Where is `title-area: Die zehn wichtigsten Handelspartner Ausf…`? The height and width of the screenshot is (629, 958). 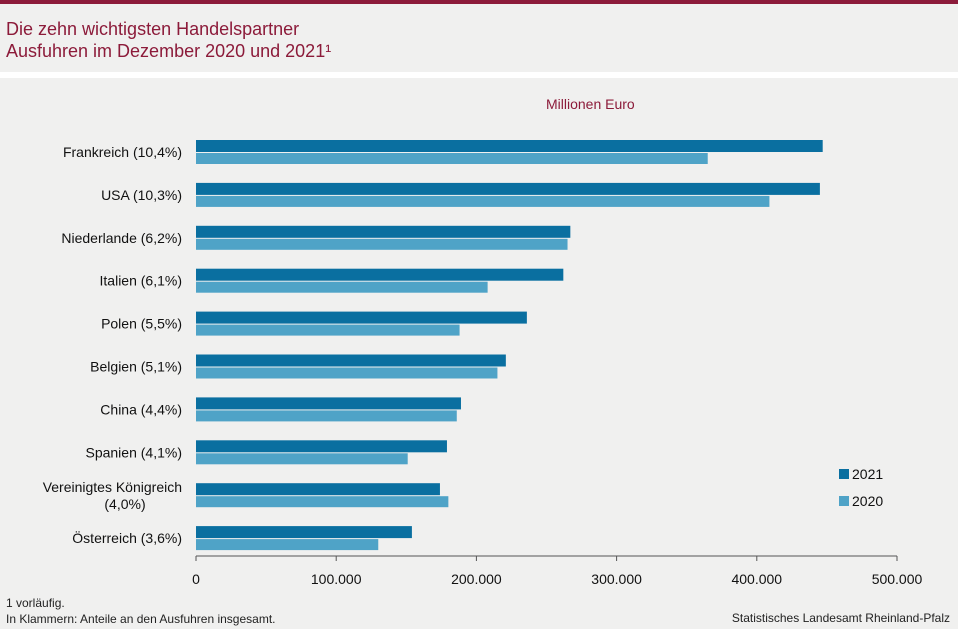 title-area: Die zehn wichtigsten Handelspartner Ausf… is located at coordinates (479, 38).